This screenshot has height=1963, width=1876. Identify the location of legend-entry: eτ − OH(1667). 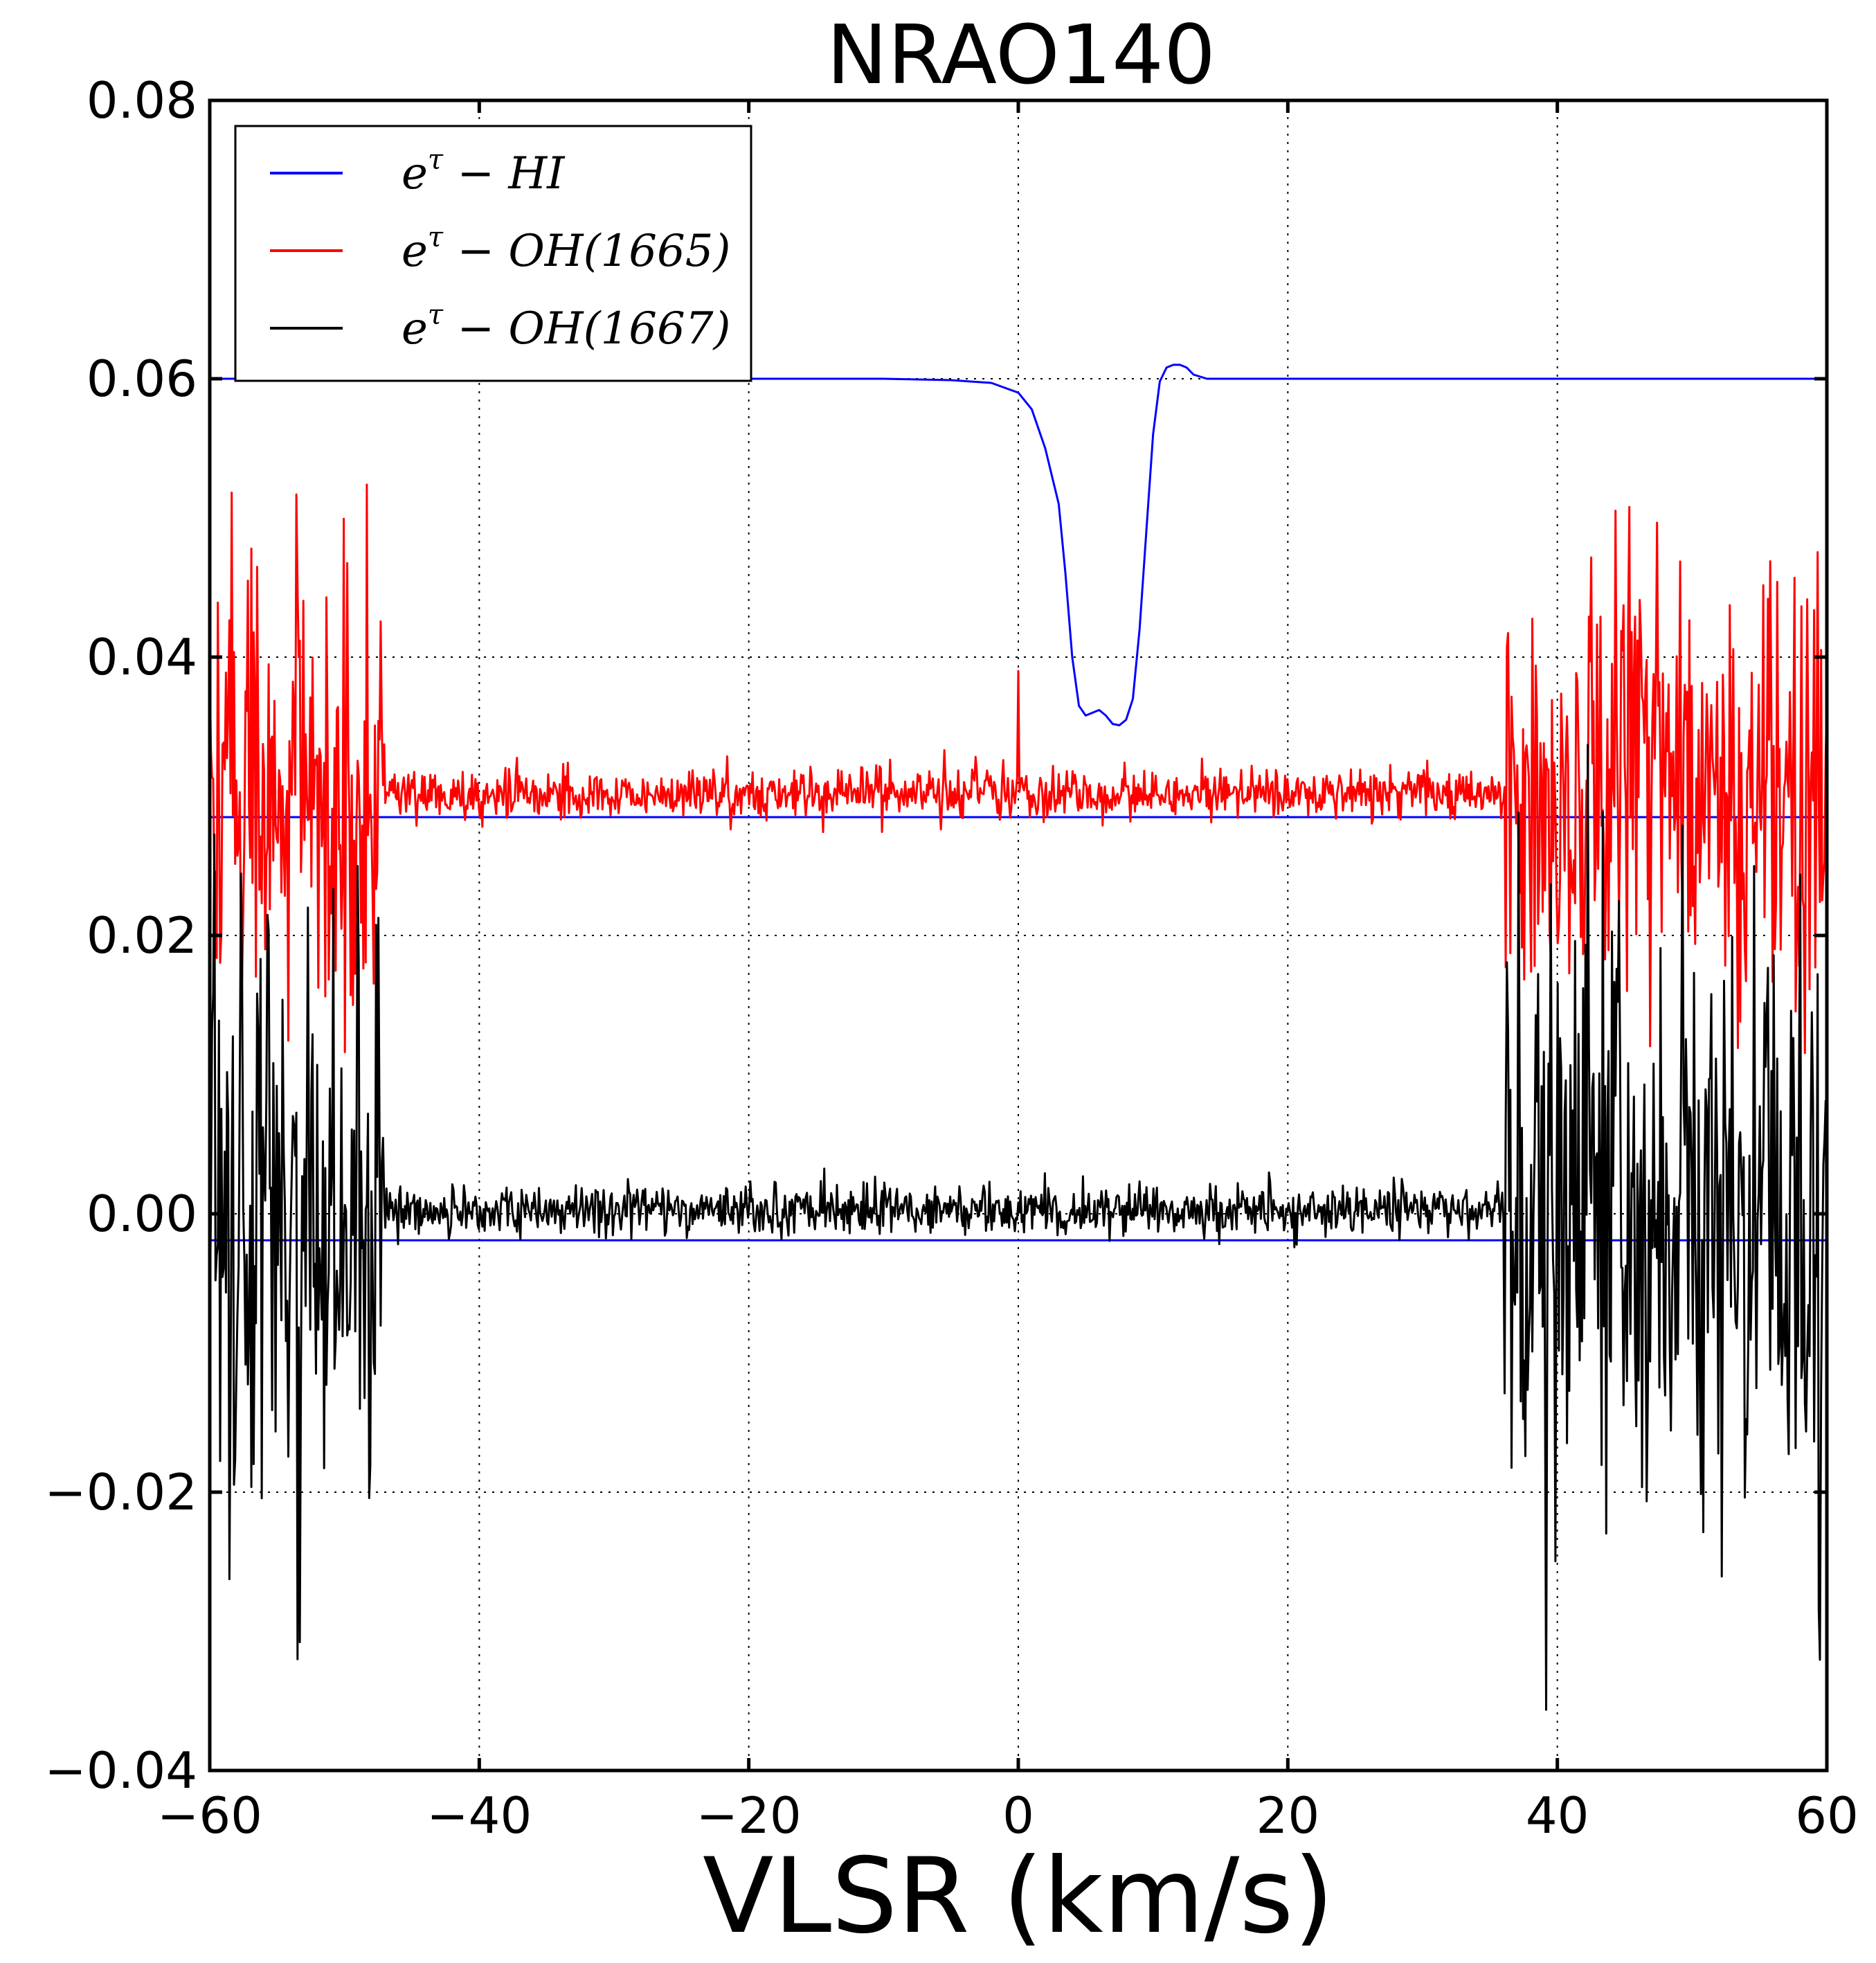
(566, 327).